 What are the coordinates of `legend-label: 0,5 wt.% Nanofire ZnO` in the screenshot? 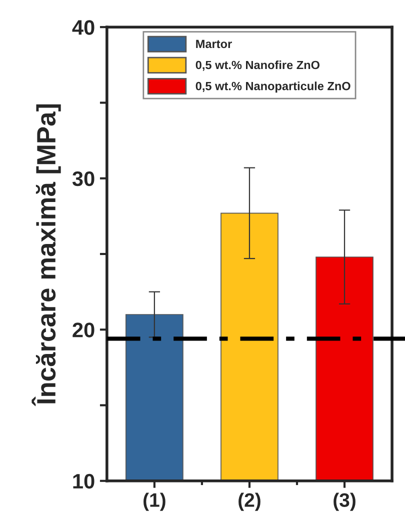 It's located at (258, 65).